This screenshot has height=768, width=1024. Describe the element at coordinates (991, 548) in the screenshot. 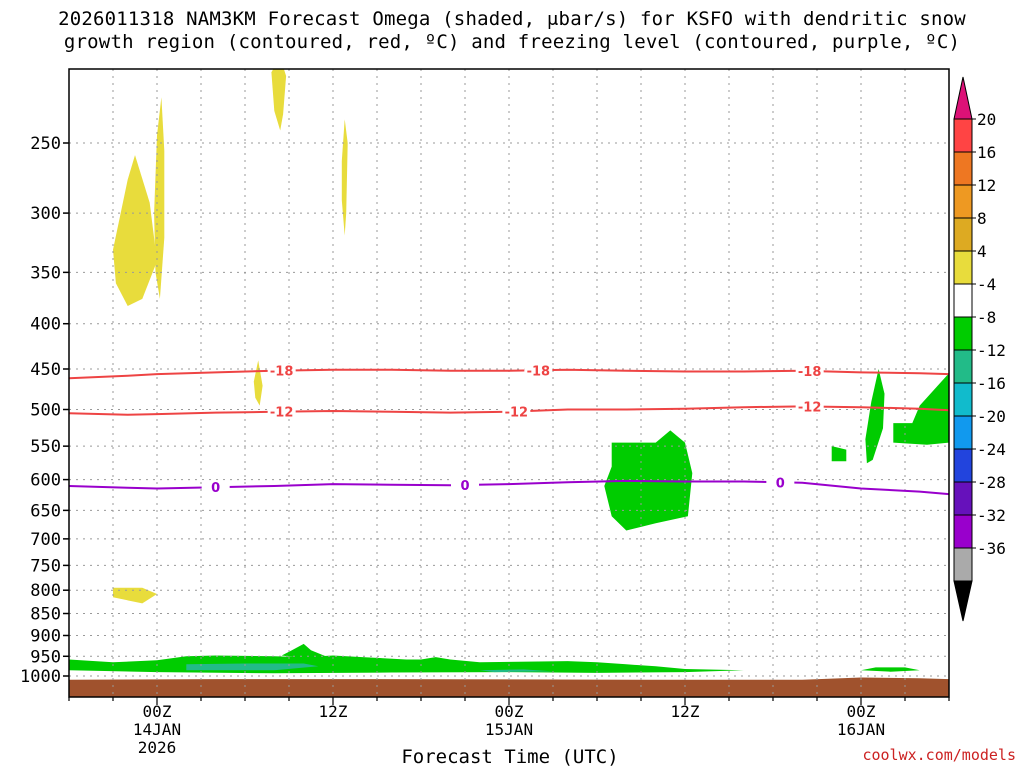

I see `colorbar-label: -36` at that location.